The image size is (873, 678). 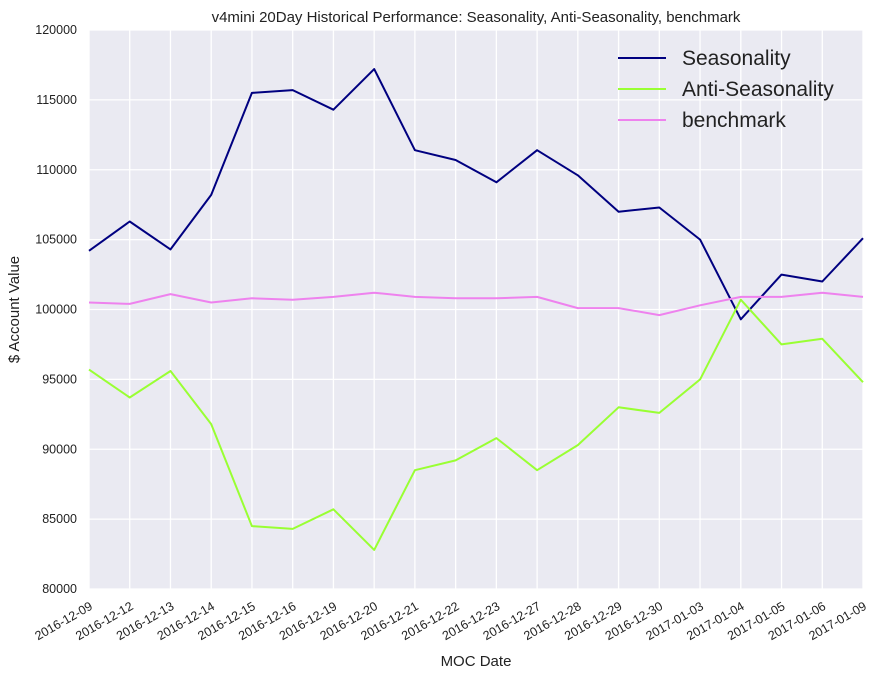 I want to click on y-tick-label: 90000, so click(x=59, y=449).